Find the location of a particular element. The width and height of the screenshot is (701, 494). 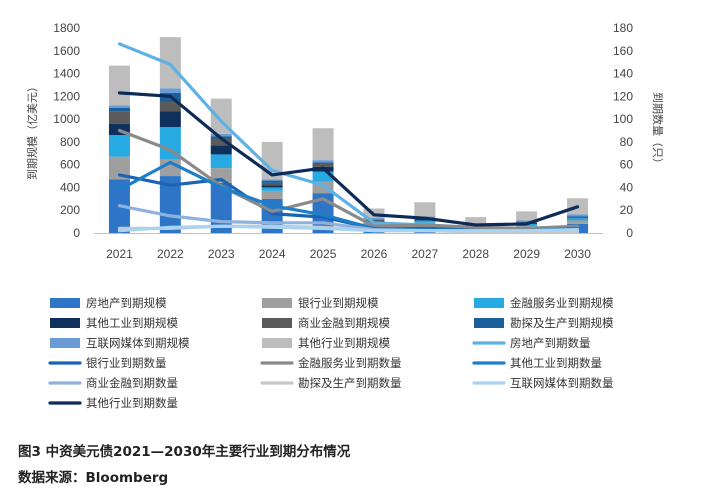

figure-caption: 图3 中资美元债2021—2030年主要行业到期分布情况 is located at coordinates (184, 452).